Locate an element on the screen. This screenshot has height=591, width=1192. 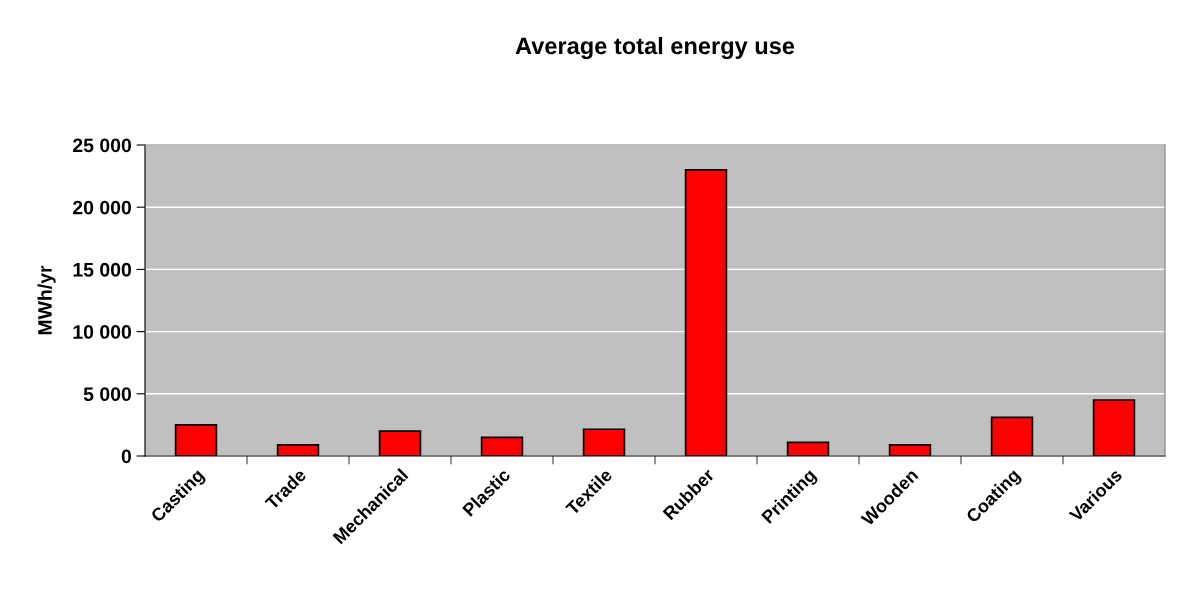
chart-title: Average total energy use is located at coordinates (655, 48).